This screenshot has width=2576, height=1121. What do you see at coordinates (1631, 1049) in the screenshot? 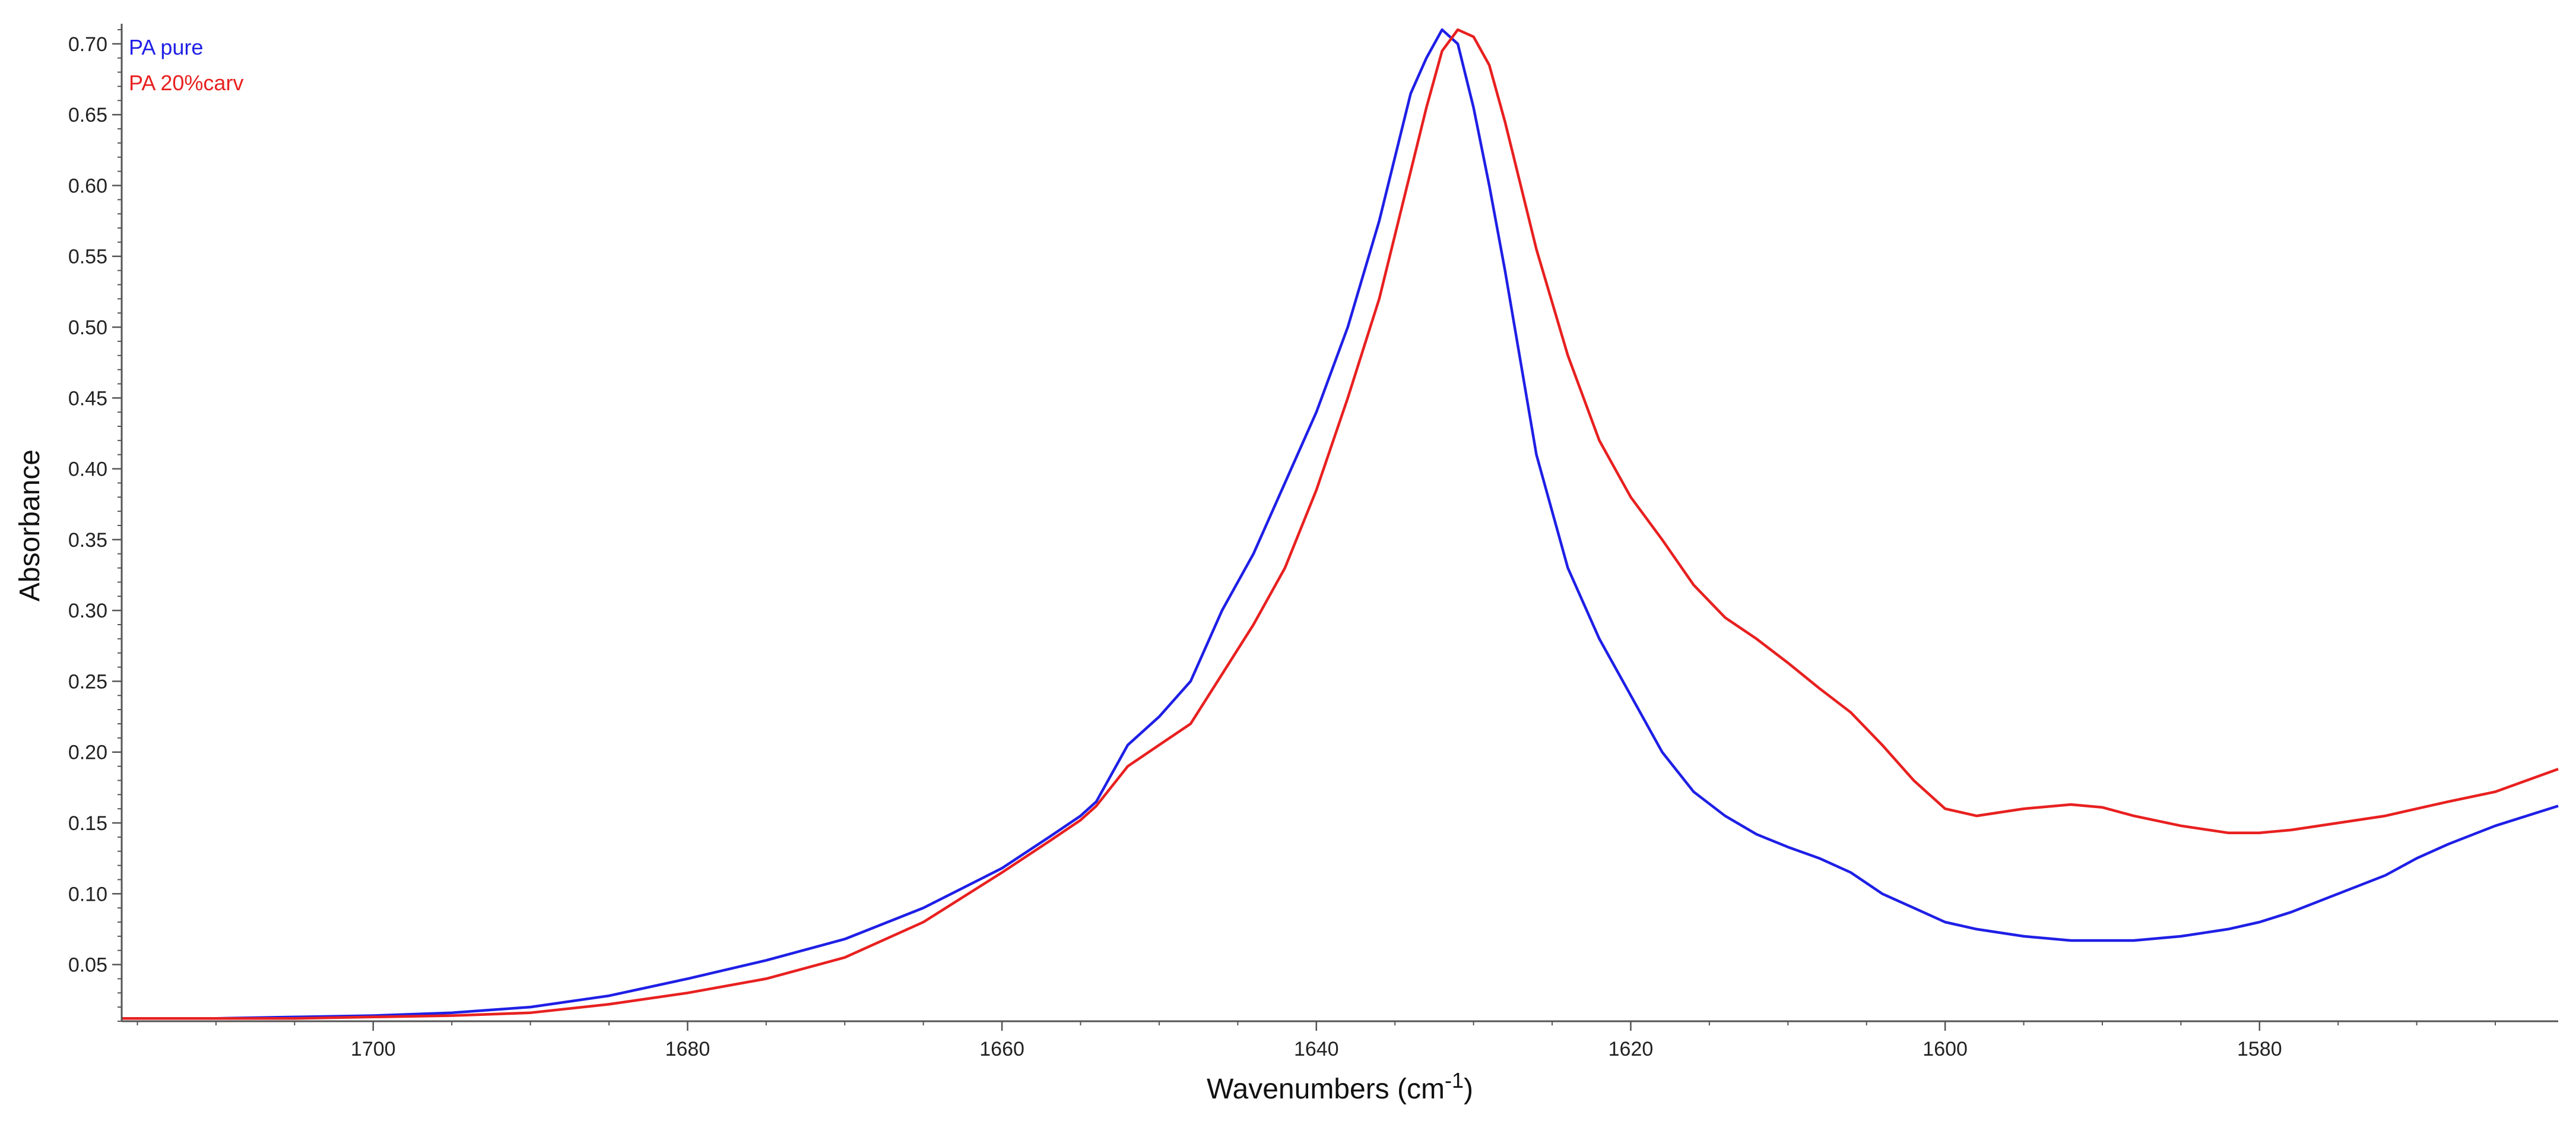
I see `x-tick-label: 1620` at bounding box center [1631, 1049].